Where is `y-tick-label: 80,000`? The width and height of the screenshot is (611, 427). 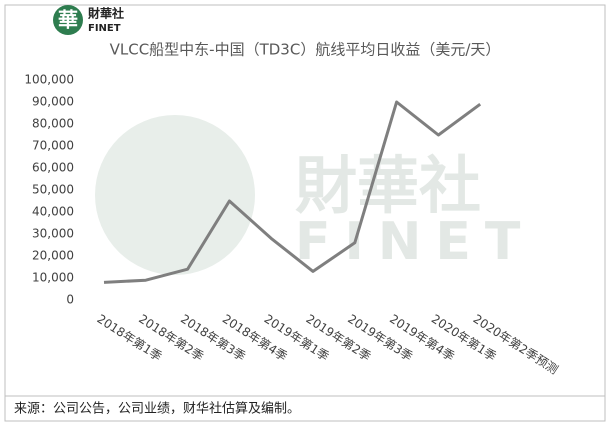 y-tick-label: 80,000 is located at coordinates (53, 124).